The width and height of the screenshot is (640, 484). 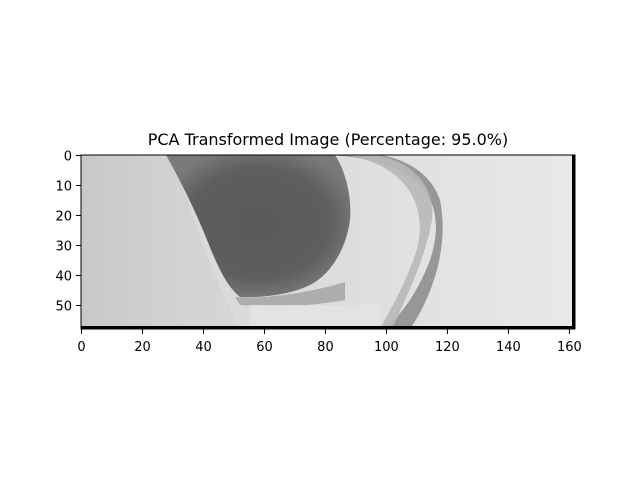 What do you see at coordinates (63, 307) in the screenshot?
I see `y-tick-label: 50` at bounding box center [63, 307].